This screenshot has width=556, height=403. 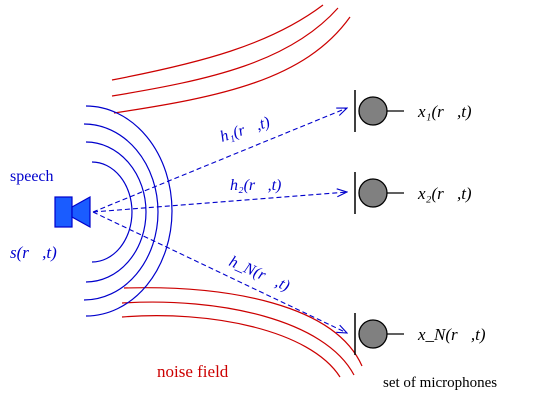 I want to click on xn-label: x_N(r⃗,t), so click(x=451, y=334).